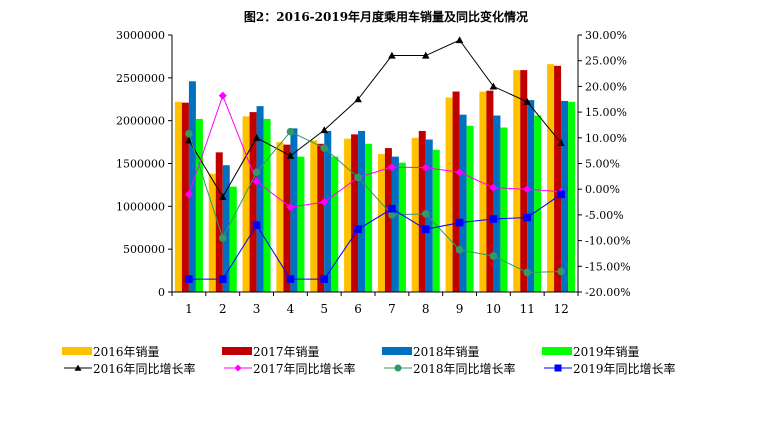 This screenshot has height=424, width=773. What do you see at coordinates (604, 215) in the screenshot?
I see `right-axis-tick-label: -5.00%` at bounding box center [604, 215].